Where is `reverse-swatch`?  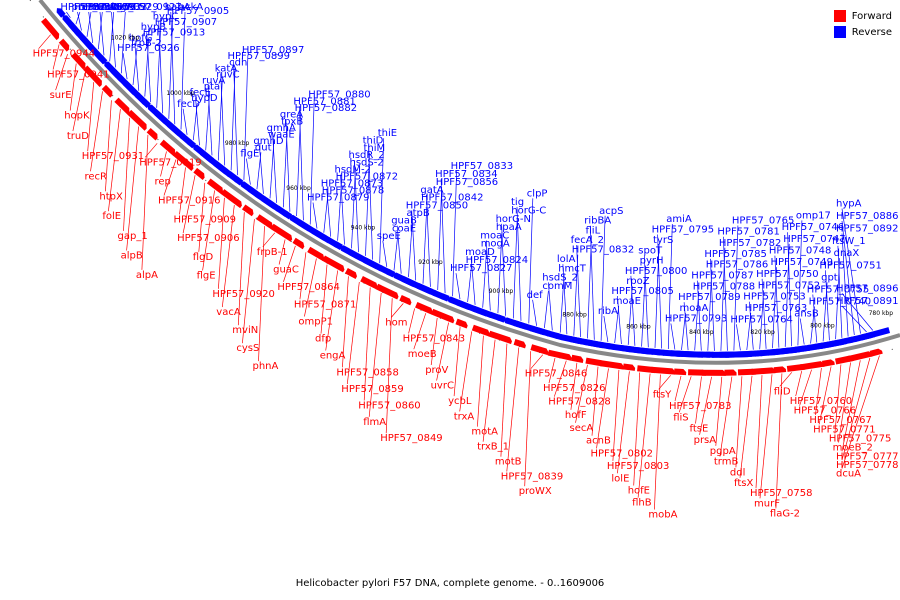 reverse-swatch is located at coordinates (839, 32).